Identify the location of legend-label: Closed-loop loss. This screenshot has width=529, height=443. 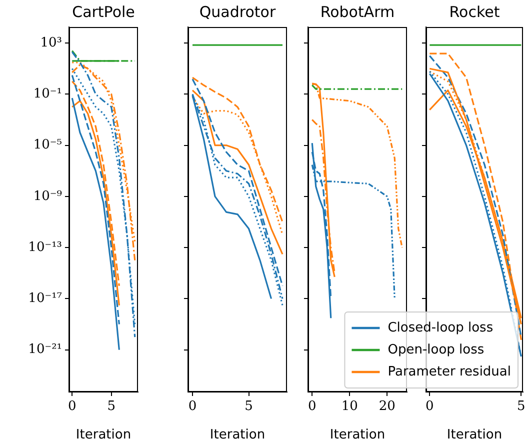
(441, 328).